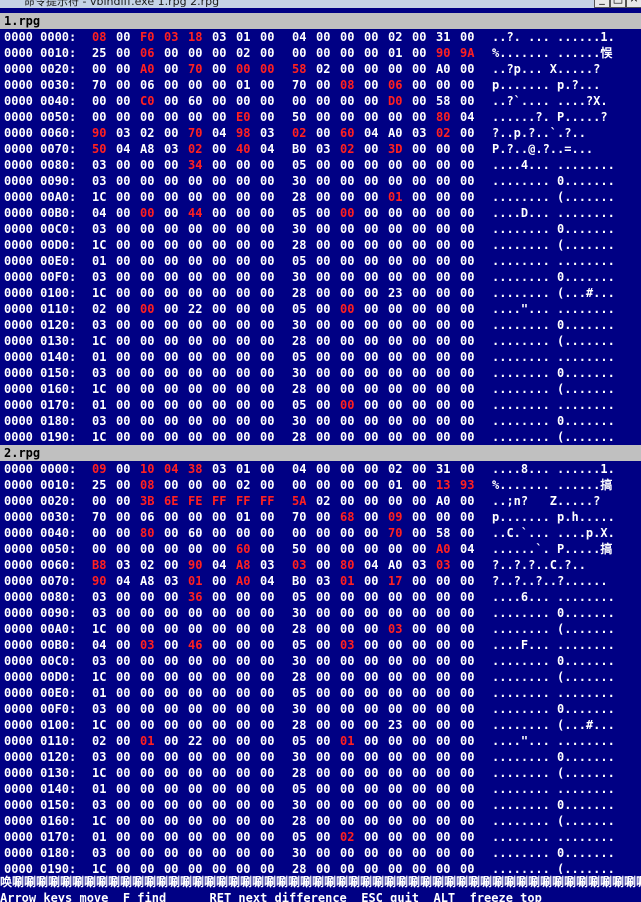 The height and width of the screenshot is (902, 641). Describe the element at coordinates (371, 565) in the screenshot. I see `byte: 04` at that location.